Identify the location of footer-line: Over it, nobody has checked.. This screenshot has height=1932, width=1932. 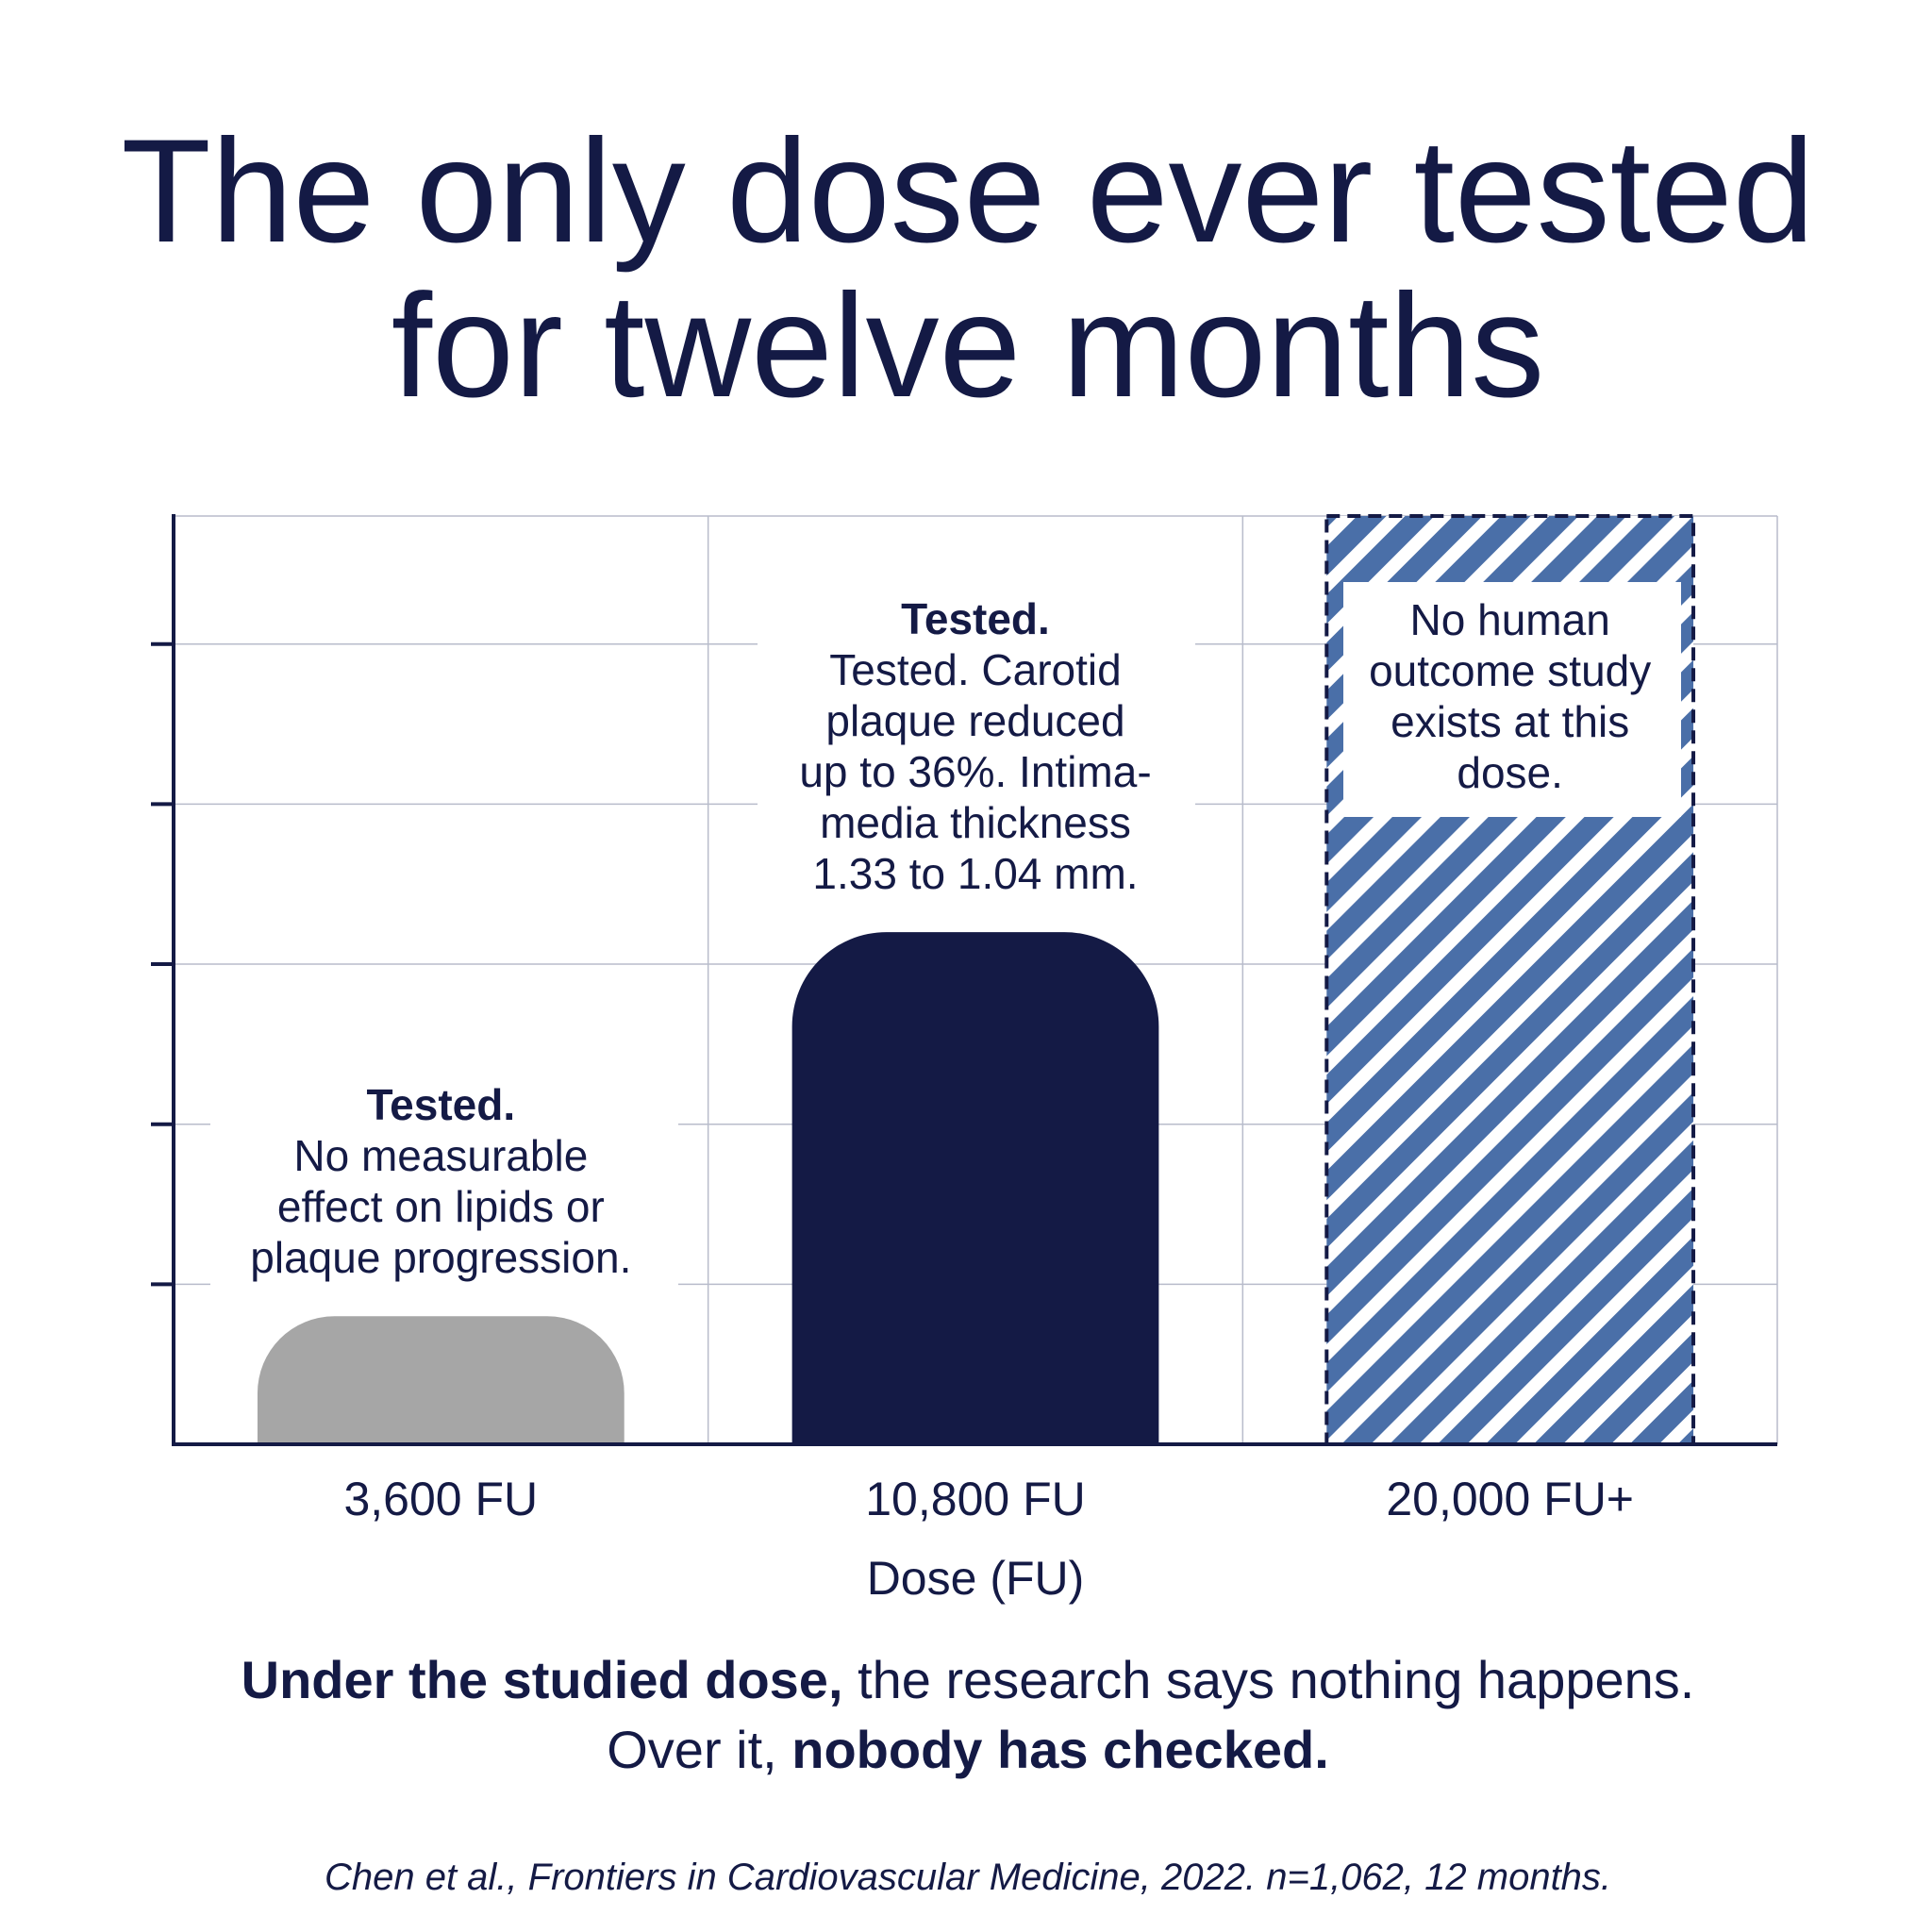
(968, 1750).